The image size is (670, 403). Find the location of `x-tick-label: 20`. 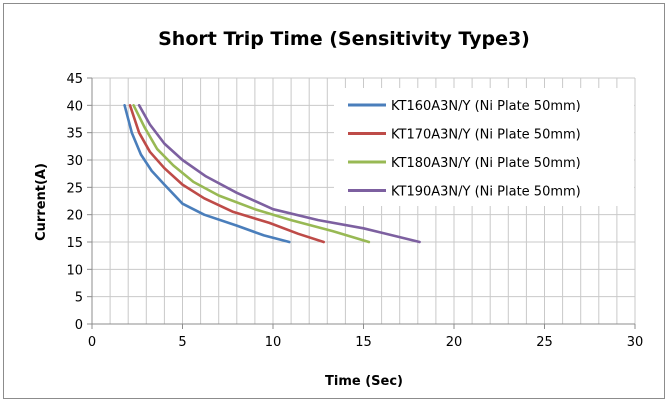

x-tick-label: 20 is located at coordinates (454, 342).